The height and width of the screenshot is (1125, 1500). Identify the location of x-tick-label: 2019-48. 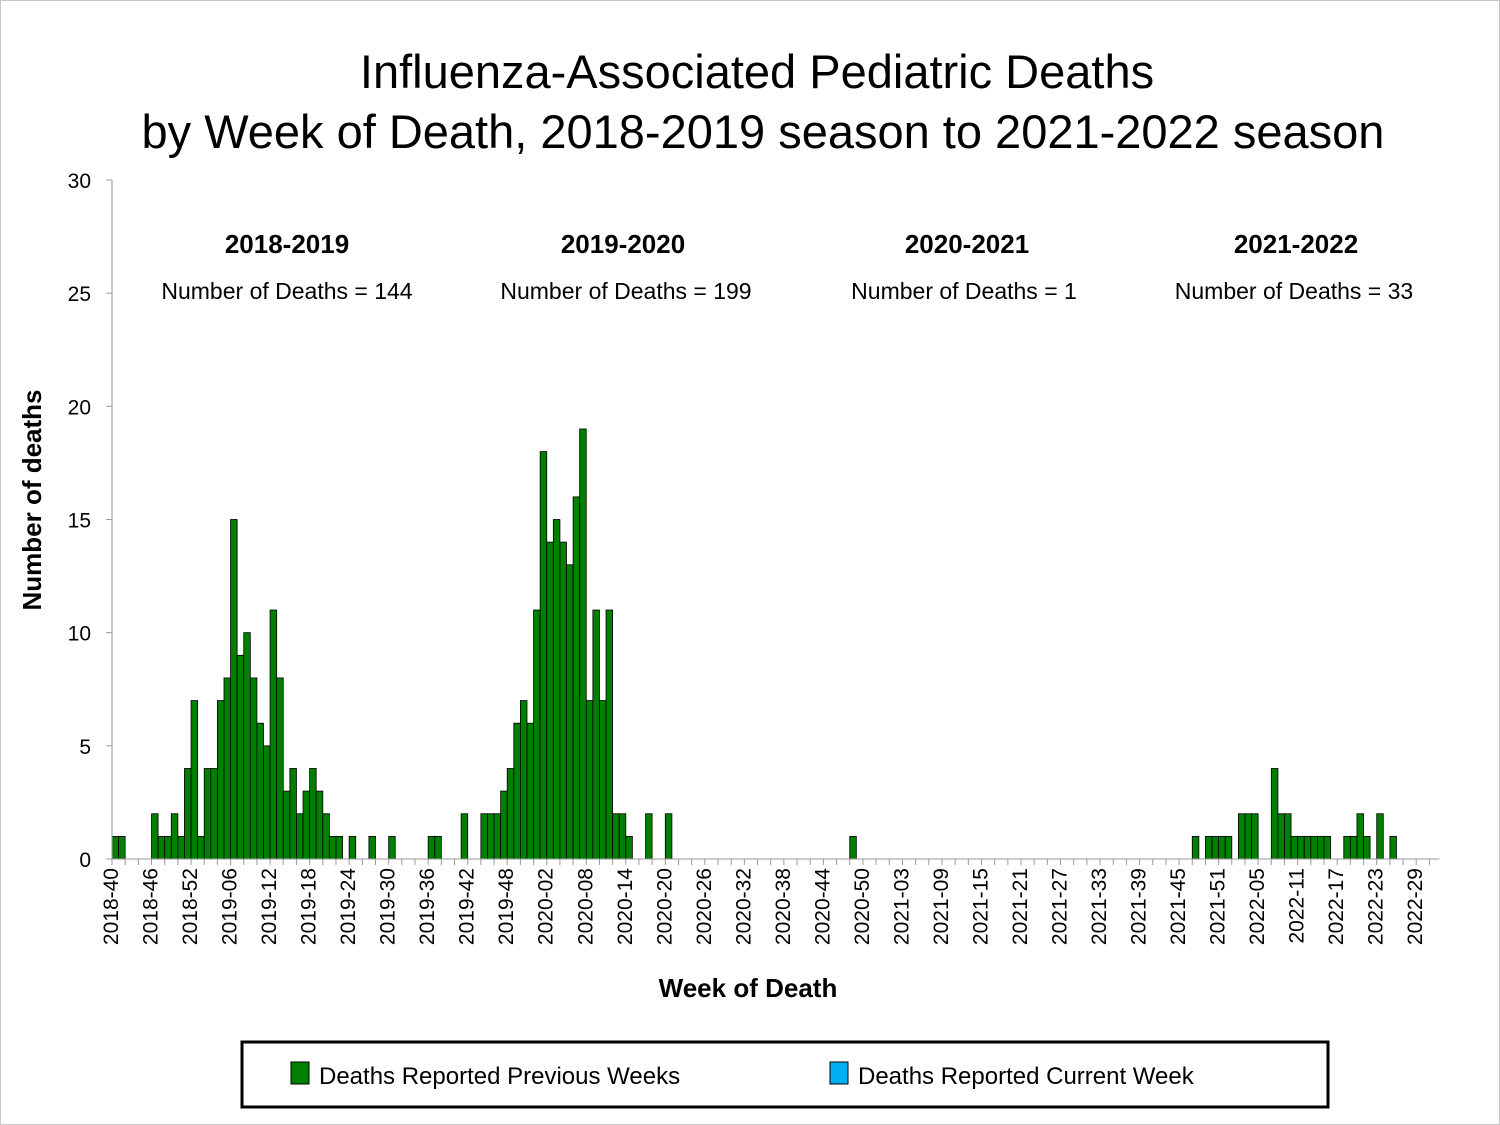
(506, 906).